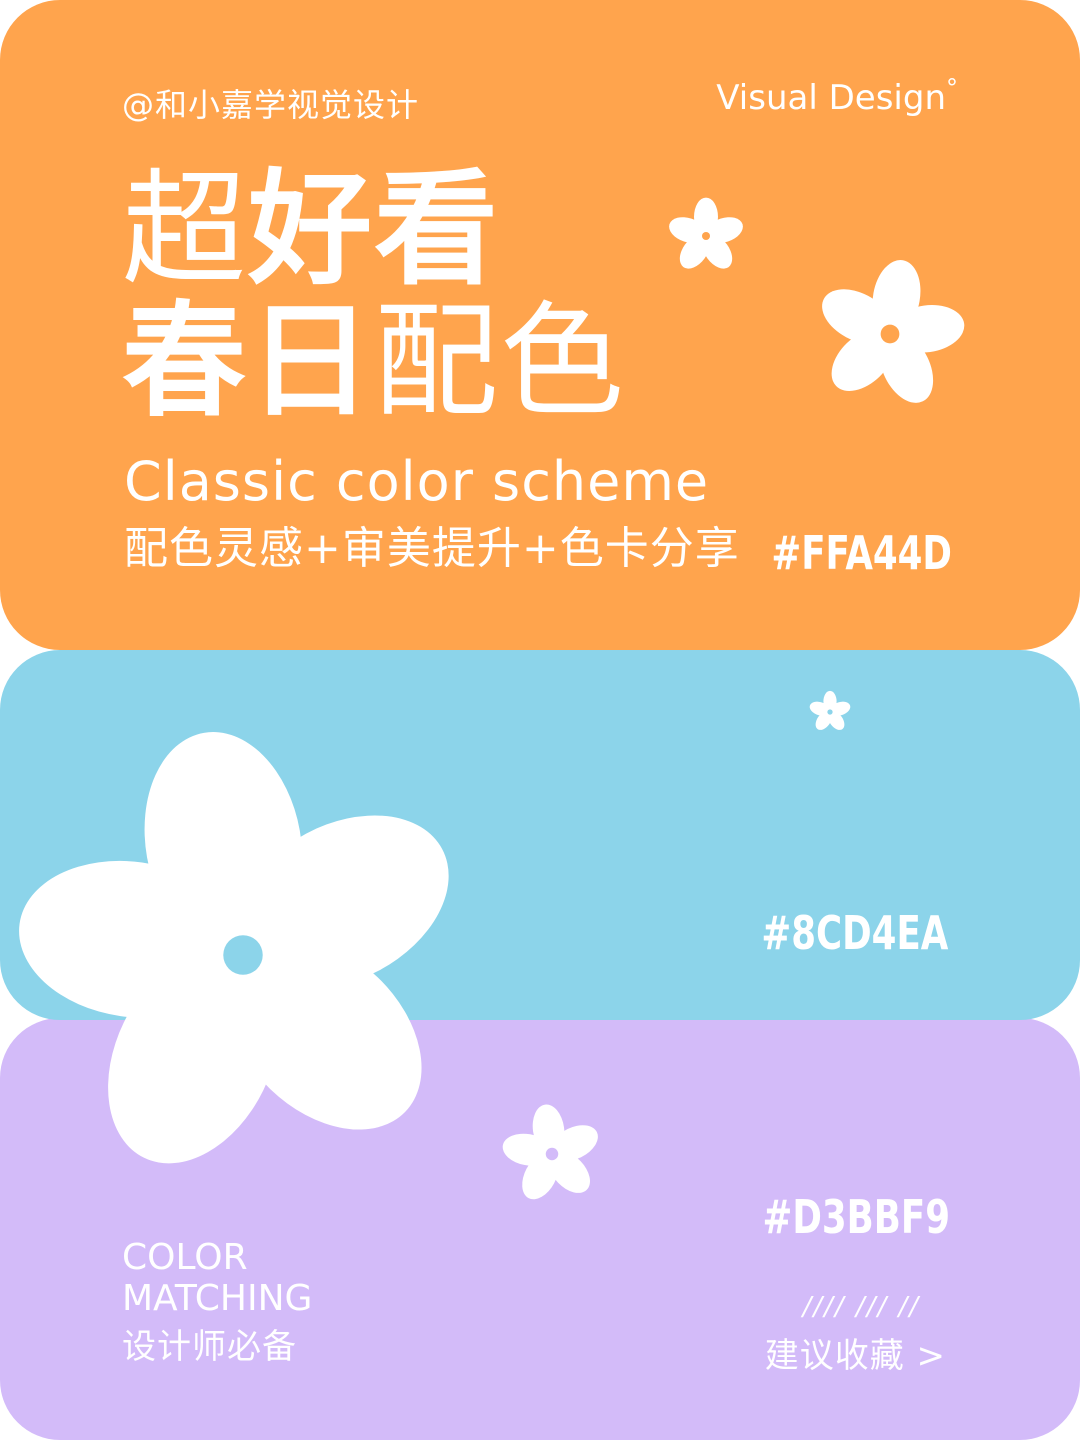 The image size is (1080, 1440). I want to click on title-heavy-2: 春日, so click(248, 362).